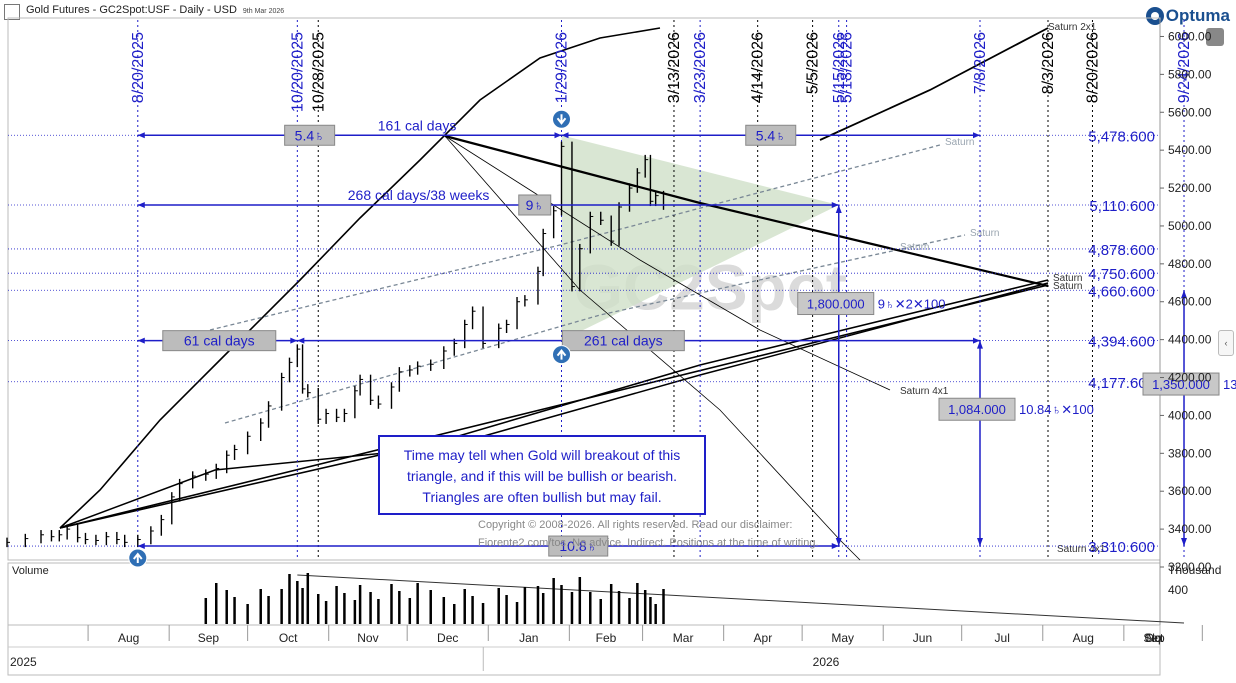  I want to click on x-month-label-14: Sep, so click(1154, 638).